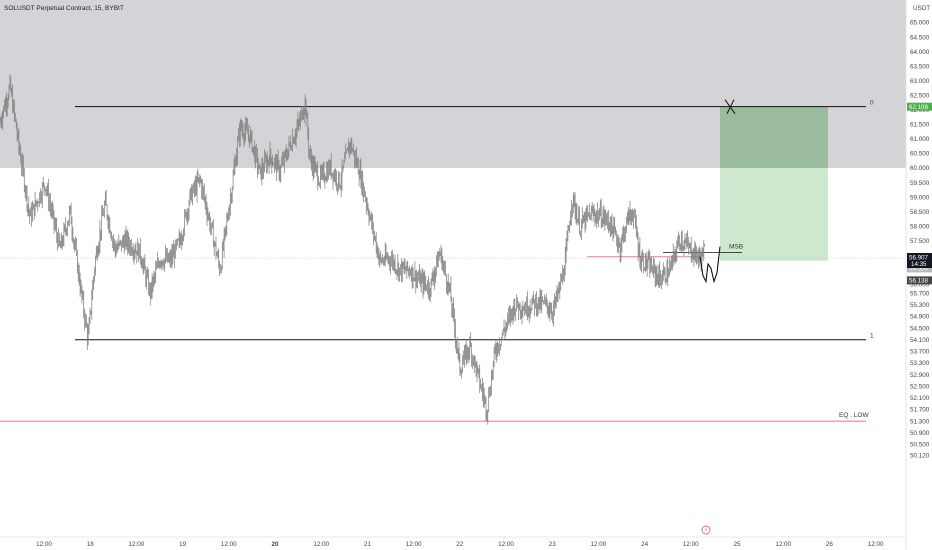  I want to click on time-tick: 21, so click(368, 544).